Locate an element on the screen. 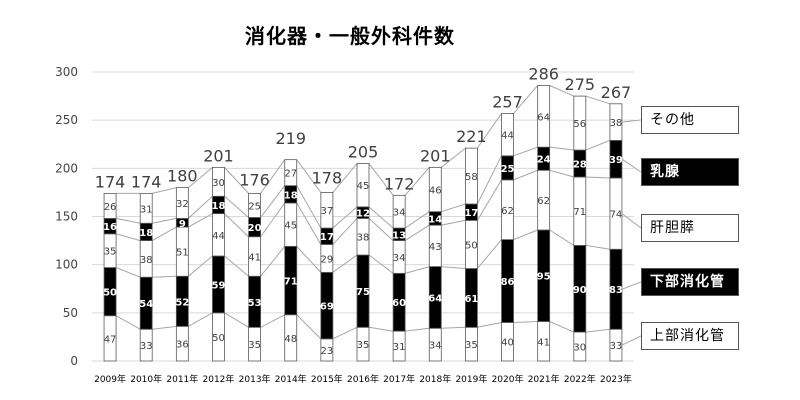 This screenshot has height=400, width=800. x-tick-label: 2016年 is located at coordinates (363, 379).